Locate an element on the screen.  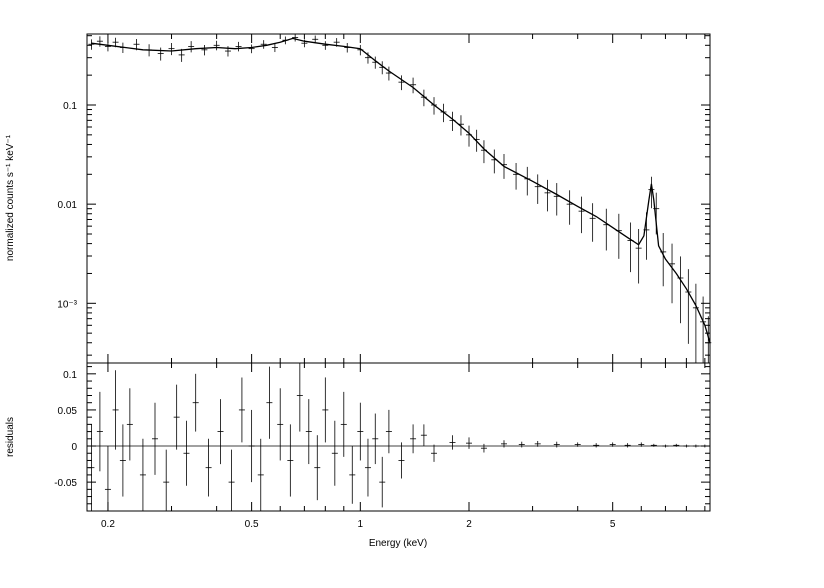
top-y-axis-label: normalized counts s⁻¹ keV⁻¹ is located at coordinates (10, 197).